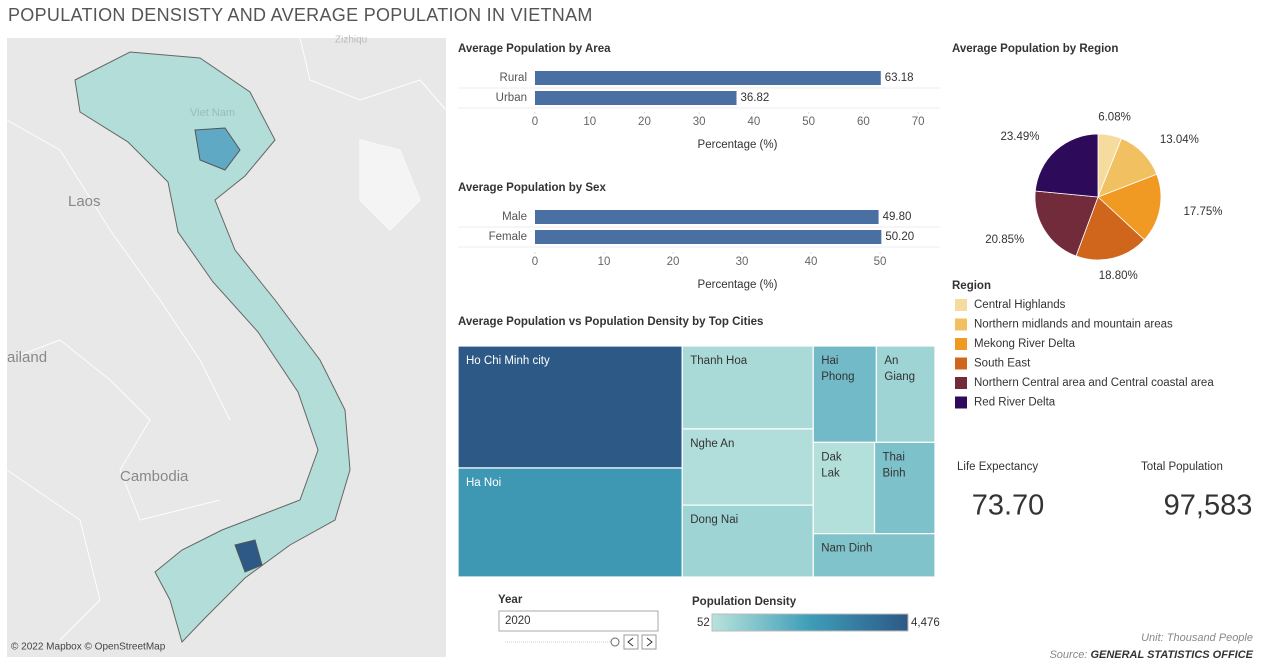  What do you see at coordinates (846, 549) in the screenshot?
I see `cell-label: Nam Dinh` at bounding box center [846, 549].